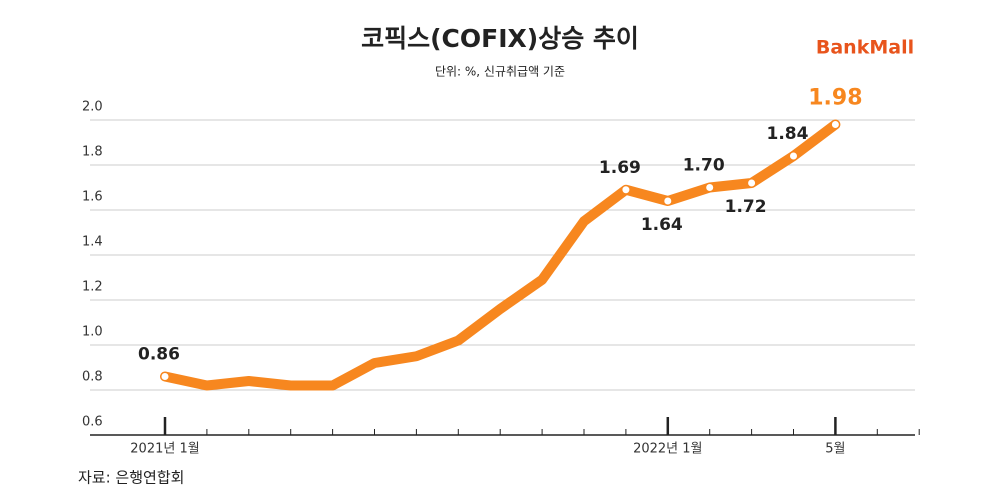 This screenshot has width=1000, height=500. I want to click on y-tick-label: 1.8, so click(92, 152).